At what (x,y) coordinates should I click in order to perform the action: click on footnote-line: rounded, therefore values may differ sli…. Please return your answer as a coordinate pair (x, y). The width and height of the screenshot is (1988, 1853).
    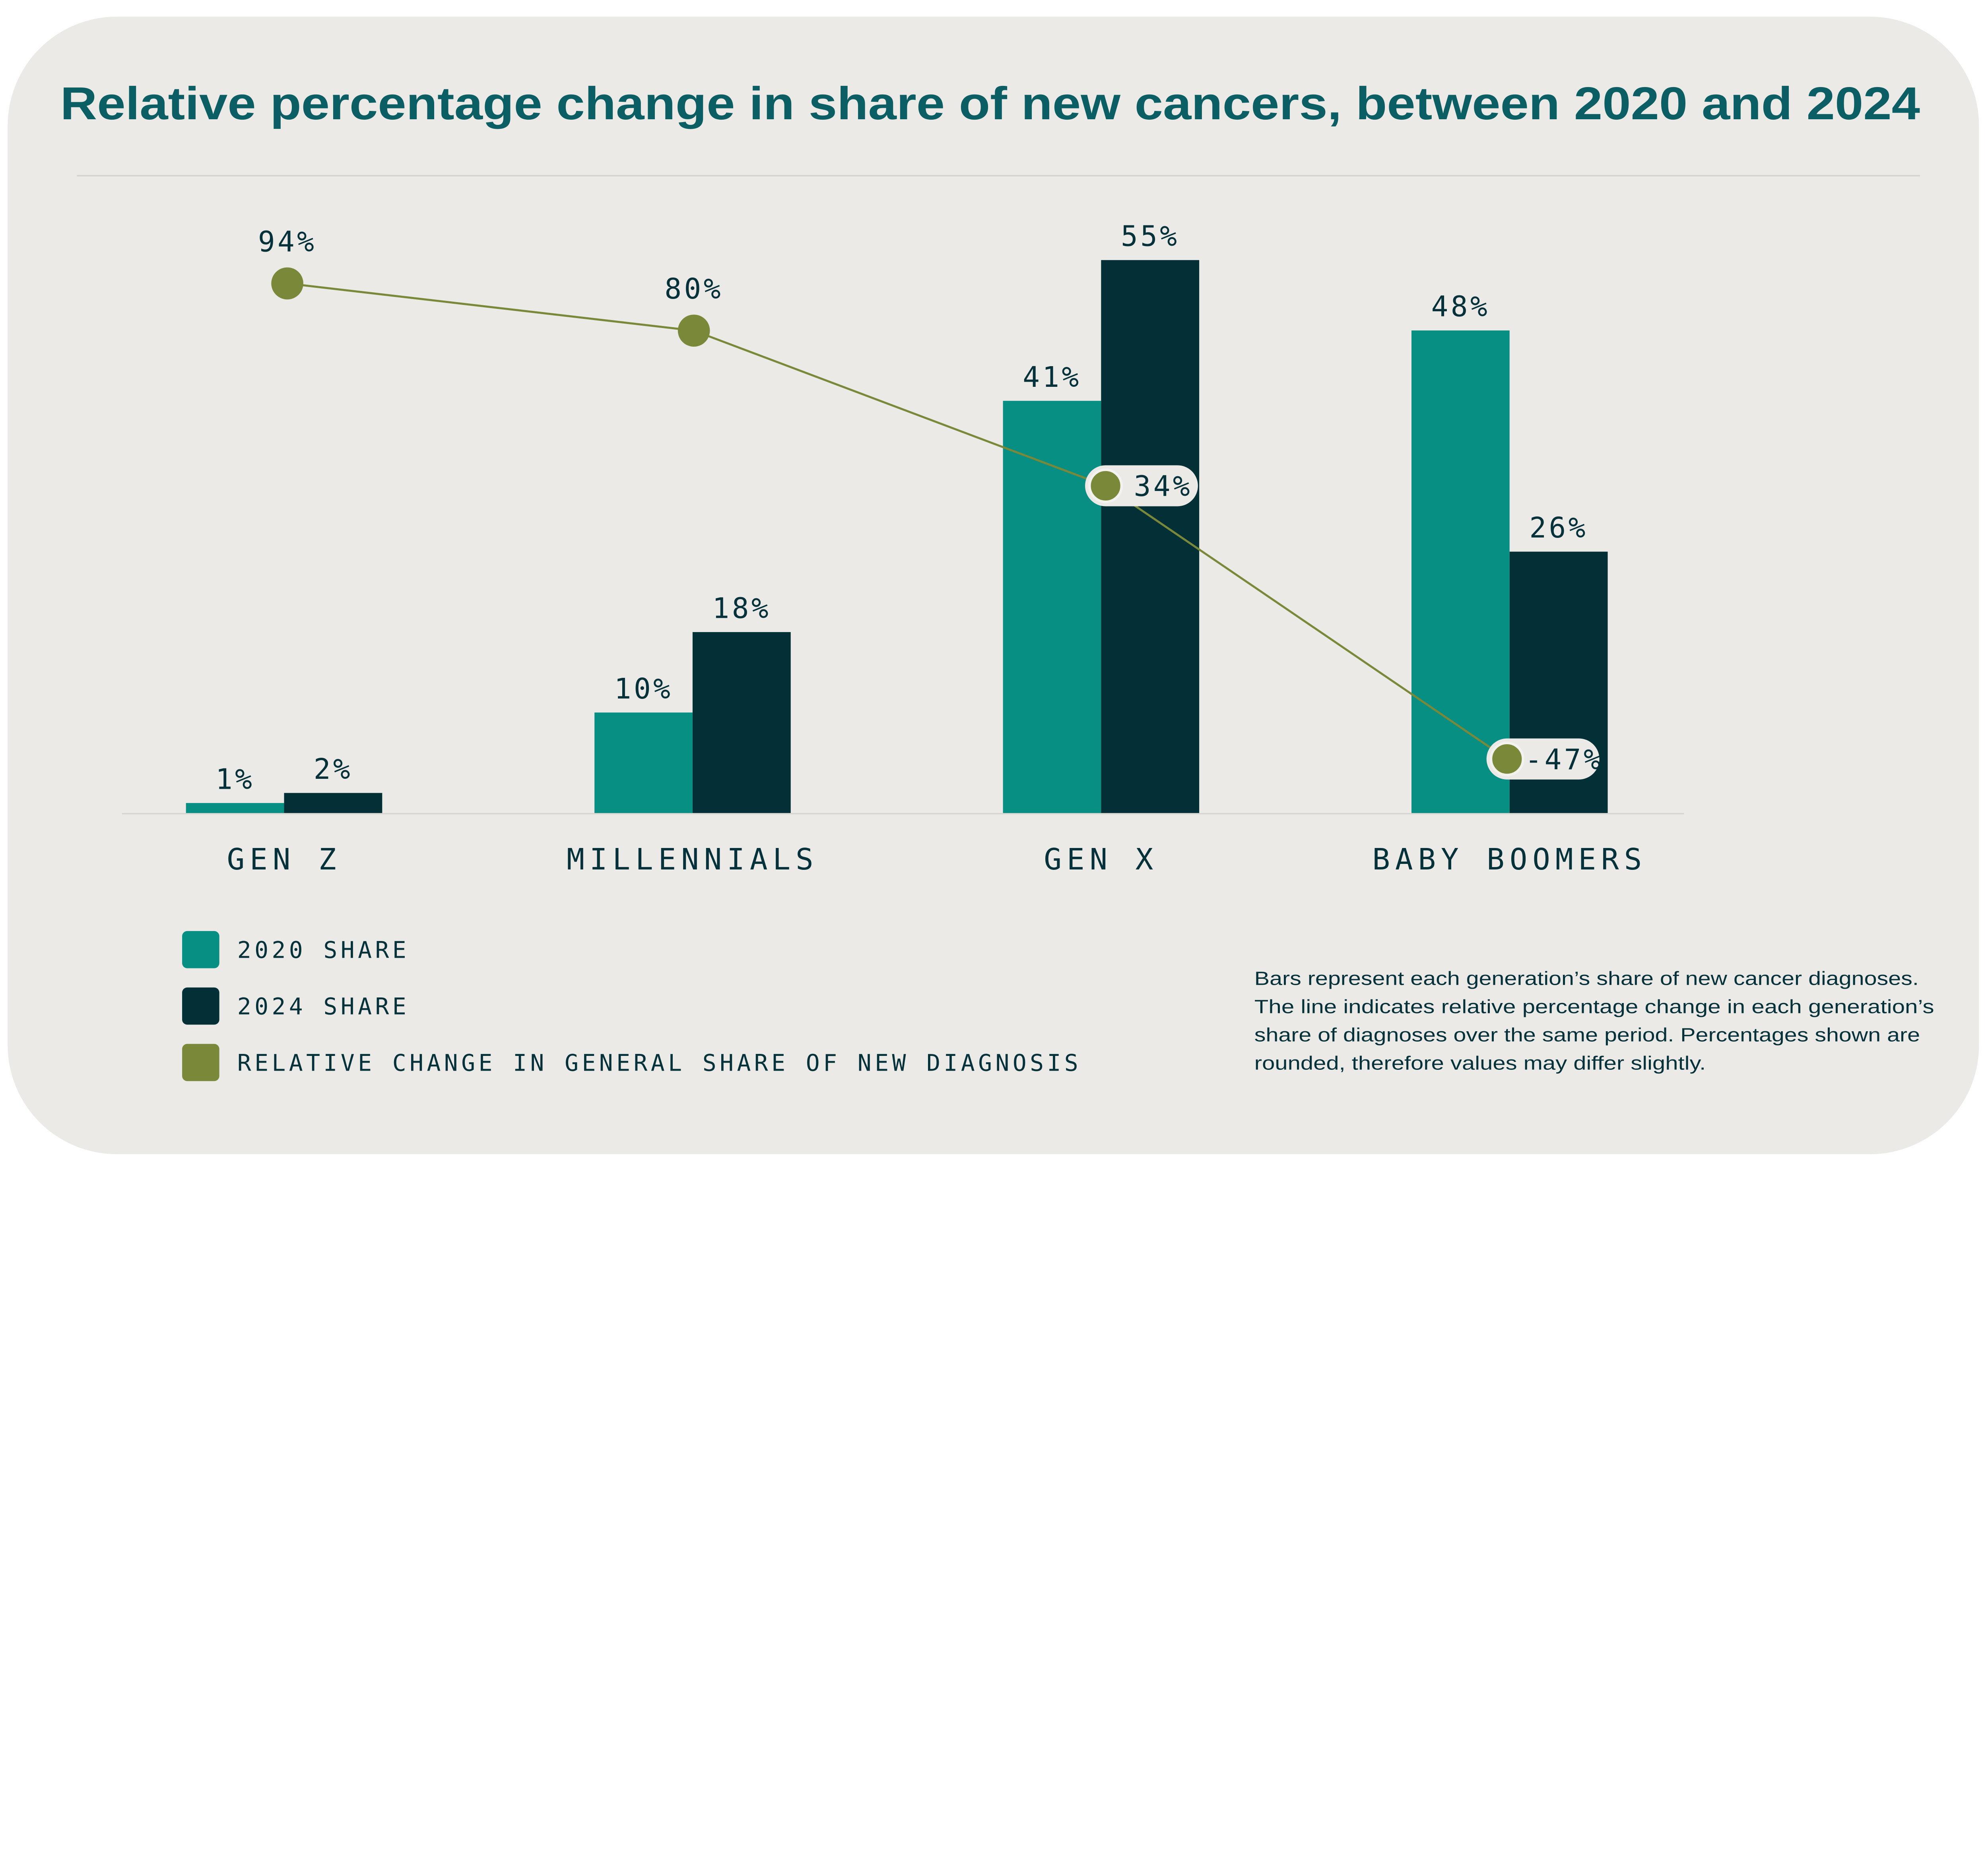
    Looking at the image, I should click on (1480, 1063).